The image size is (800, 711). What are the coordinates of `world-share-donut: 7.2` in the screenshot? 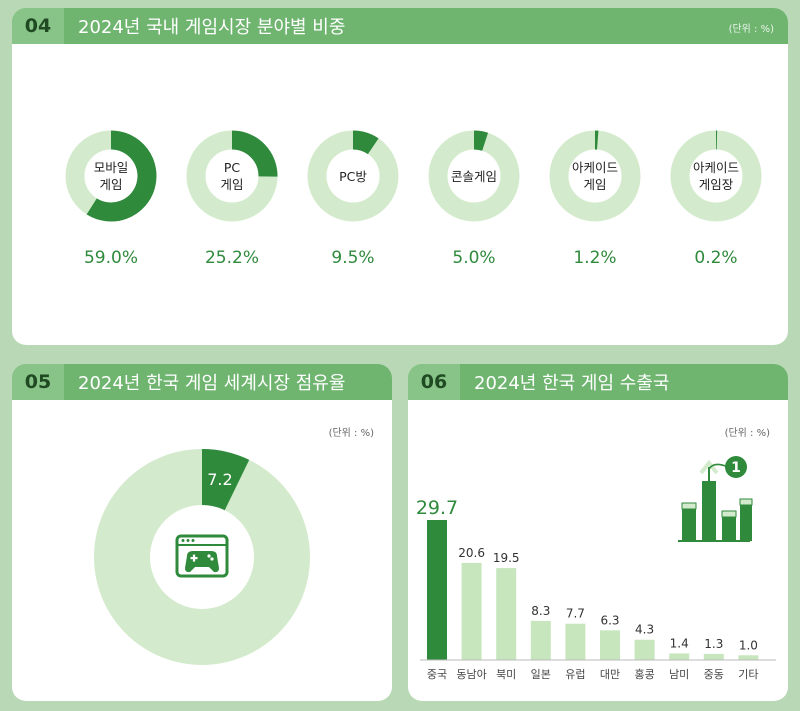 It's located at (202, 557).